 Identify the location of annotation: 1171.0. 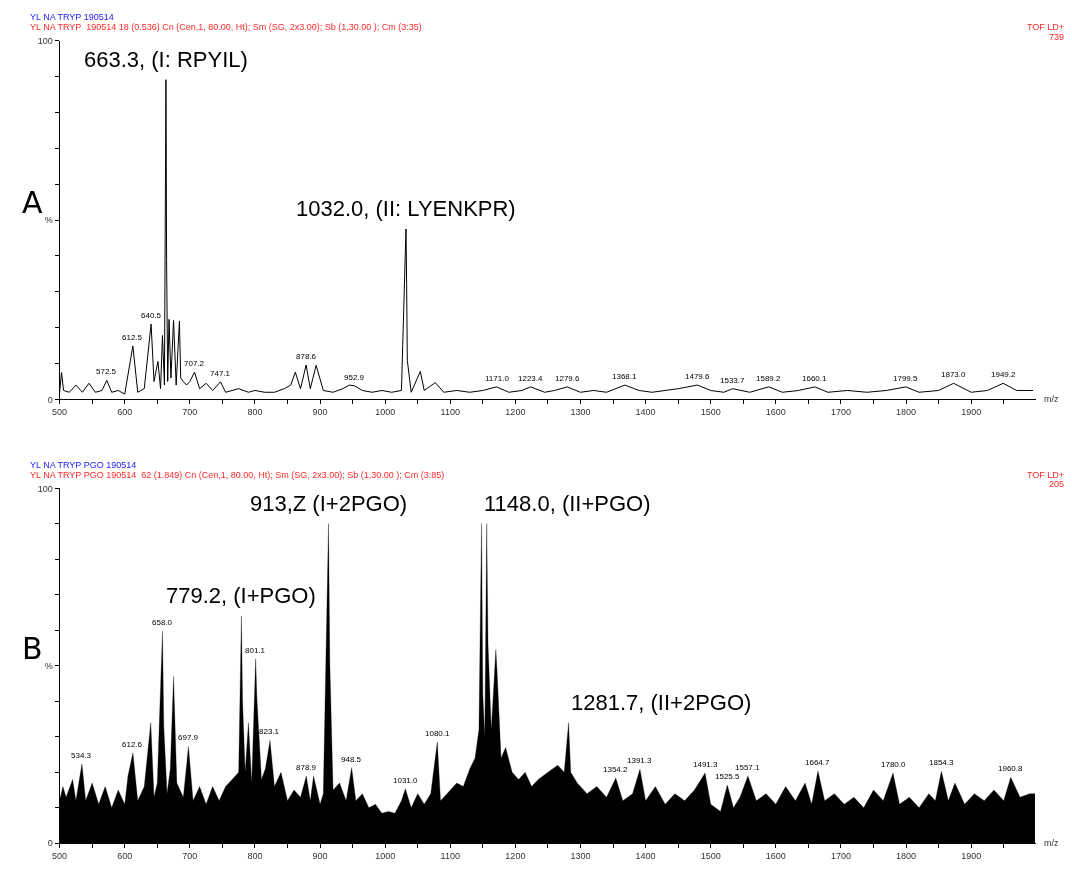
(497, 378).